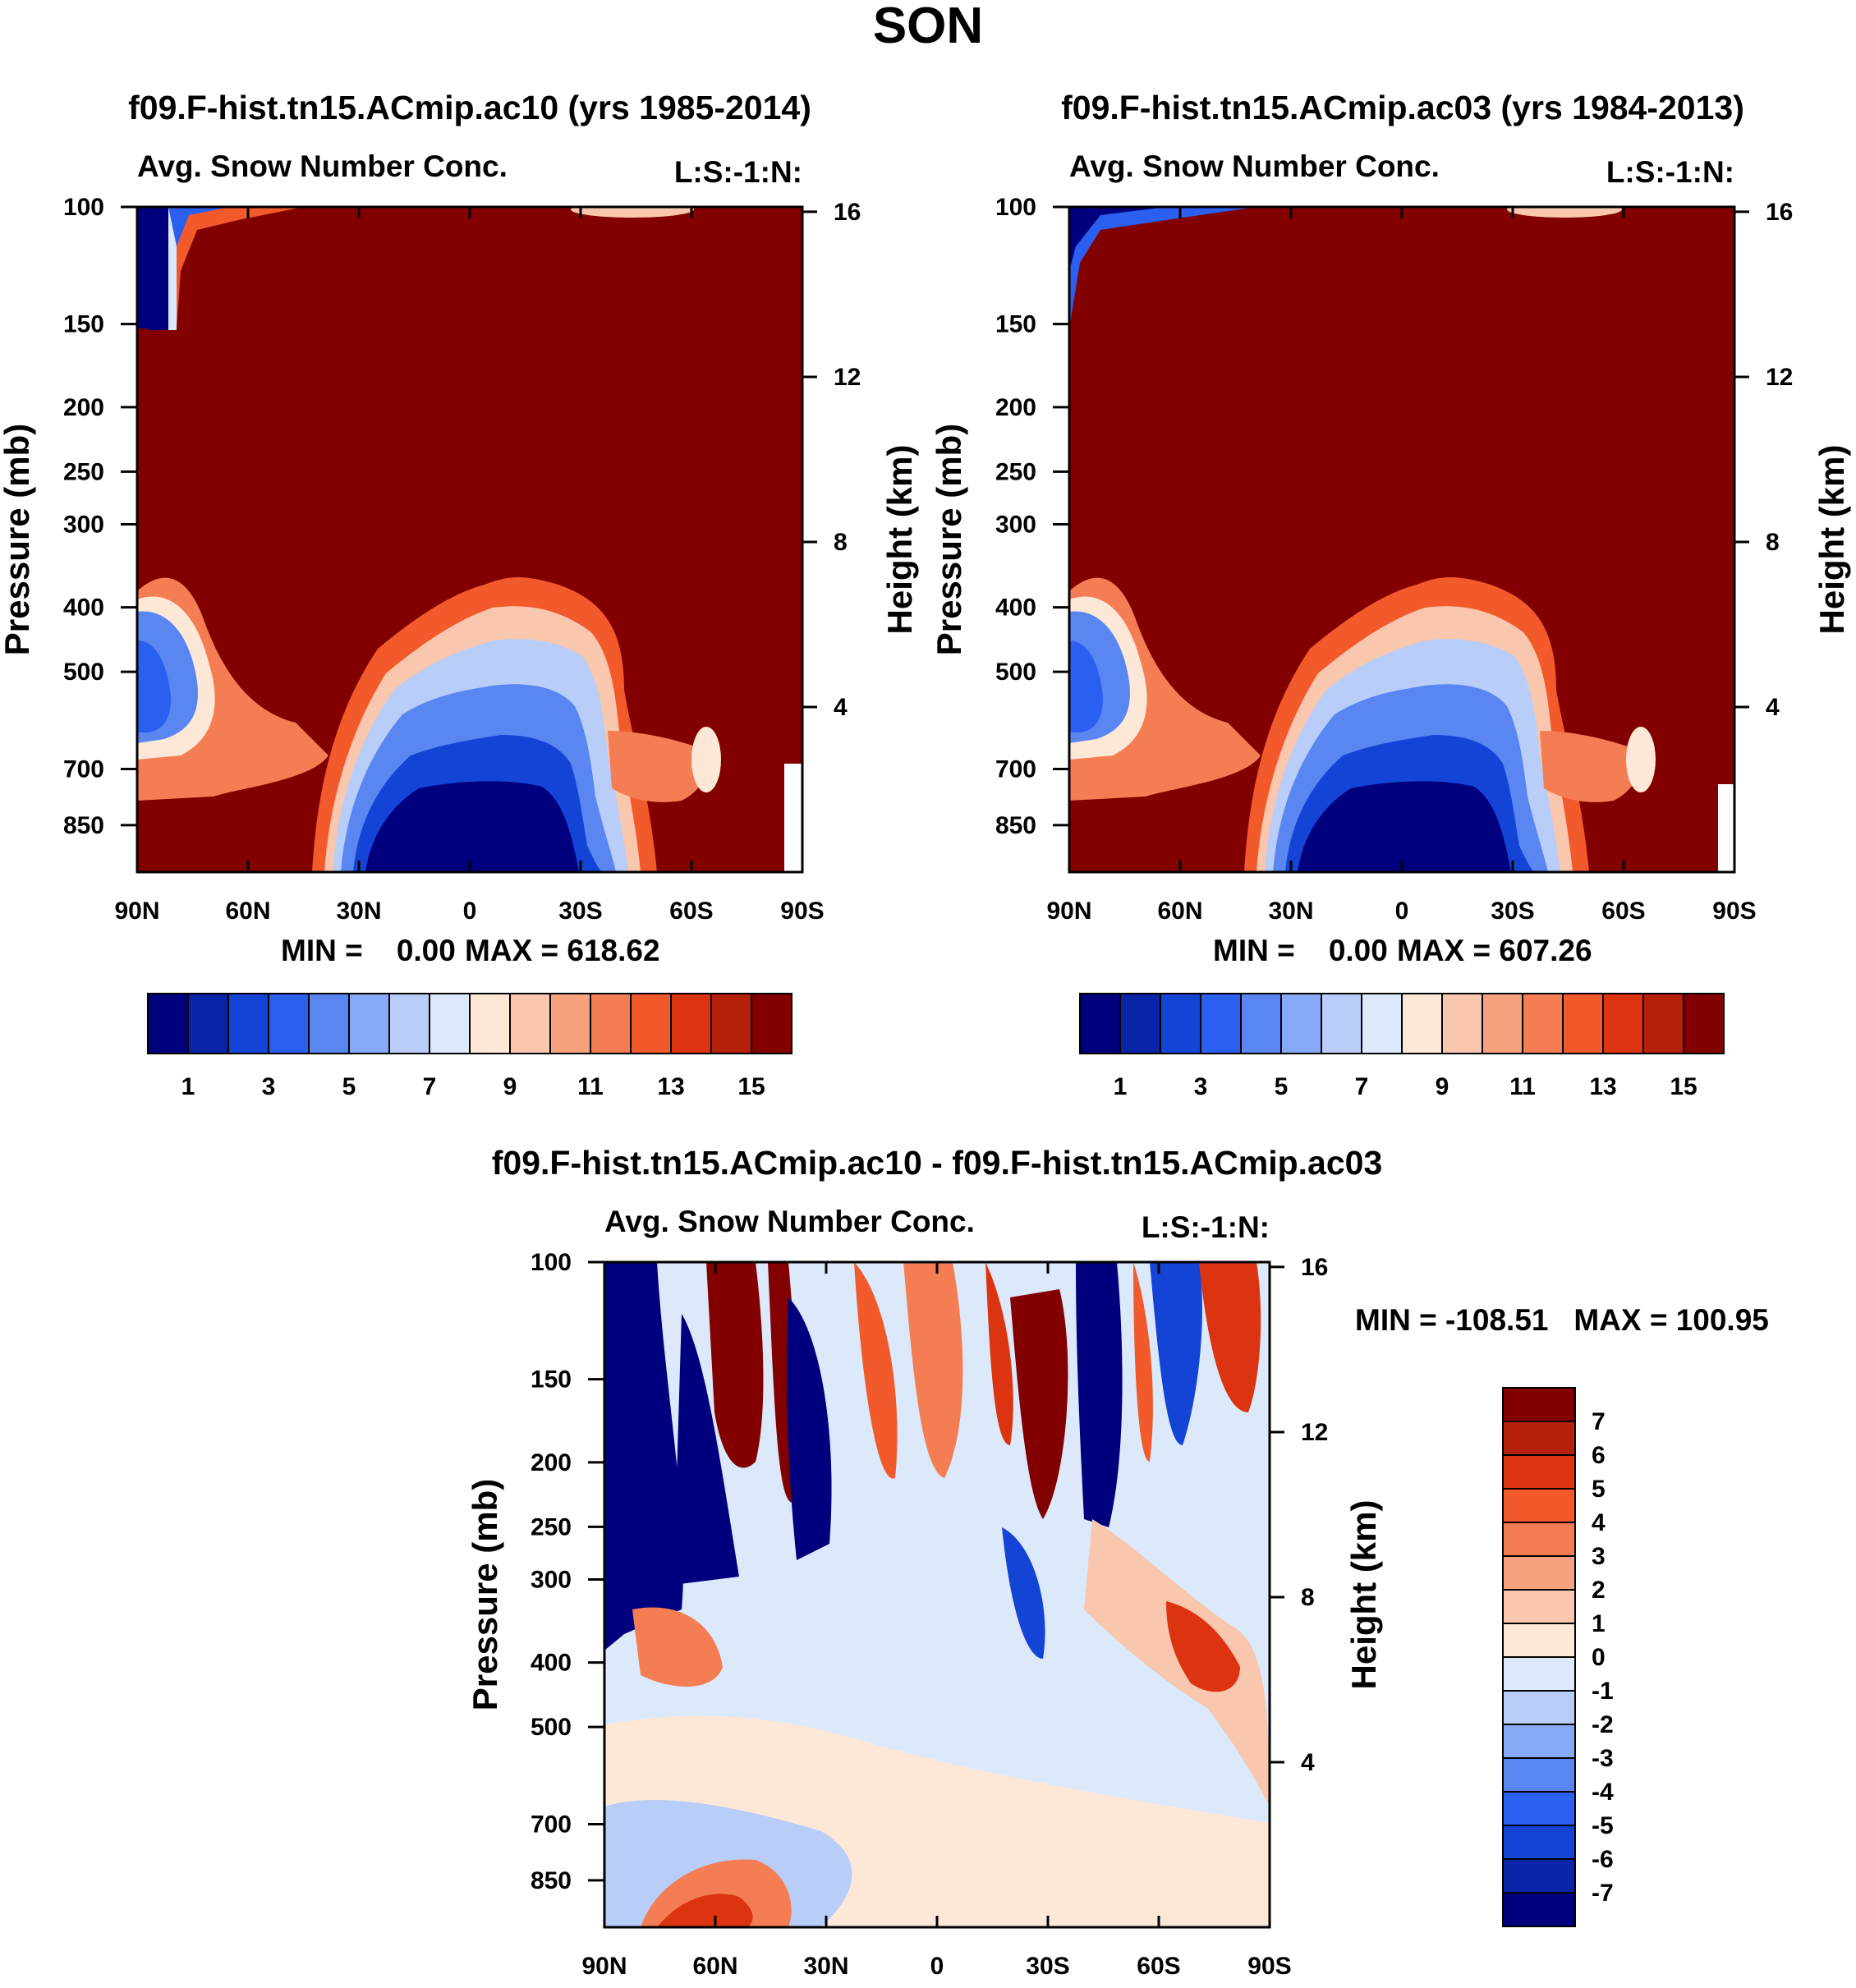 The image size is (1856, 1988). What do you see at coordinates (590, 1086) in the screenshot?
I see `colorbar-label: 11` at bounding box center [590, 1086].